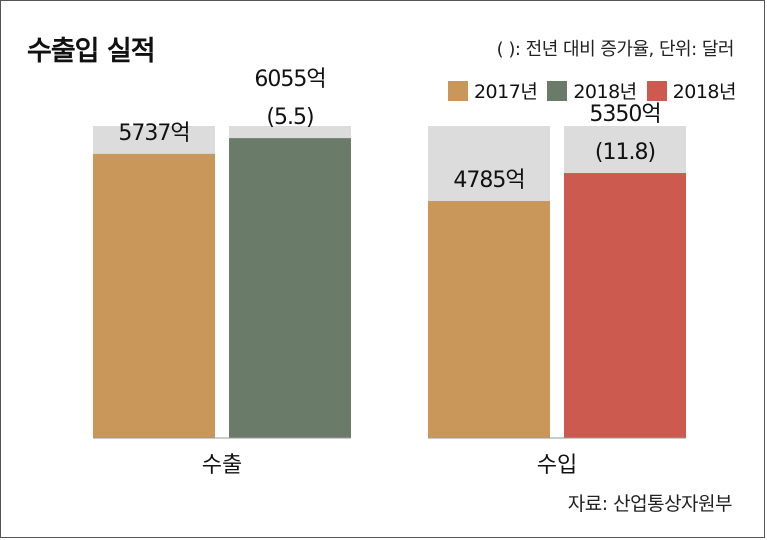  What do you see at coordinates (615, 49) in the screenshot?
I see `chart-note: ( ): 전년 대비 증가율, 단위: 달러` at bounding box center [615, 49].